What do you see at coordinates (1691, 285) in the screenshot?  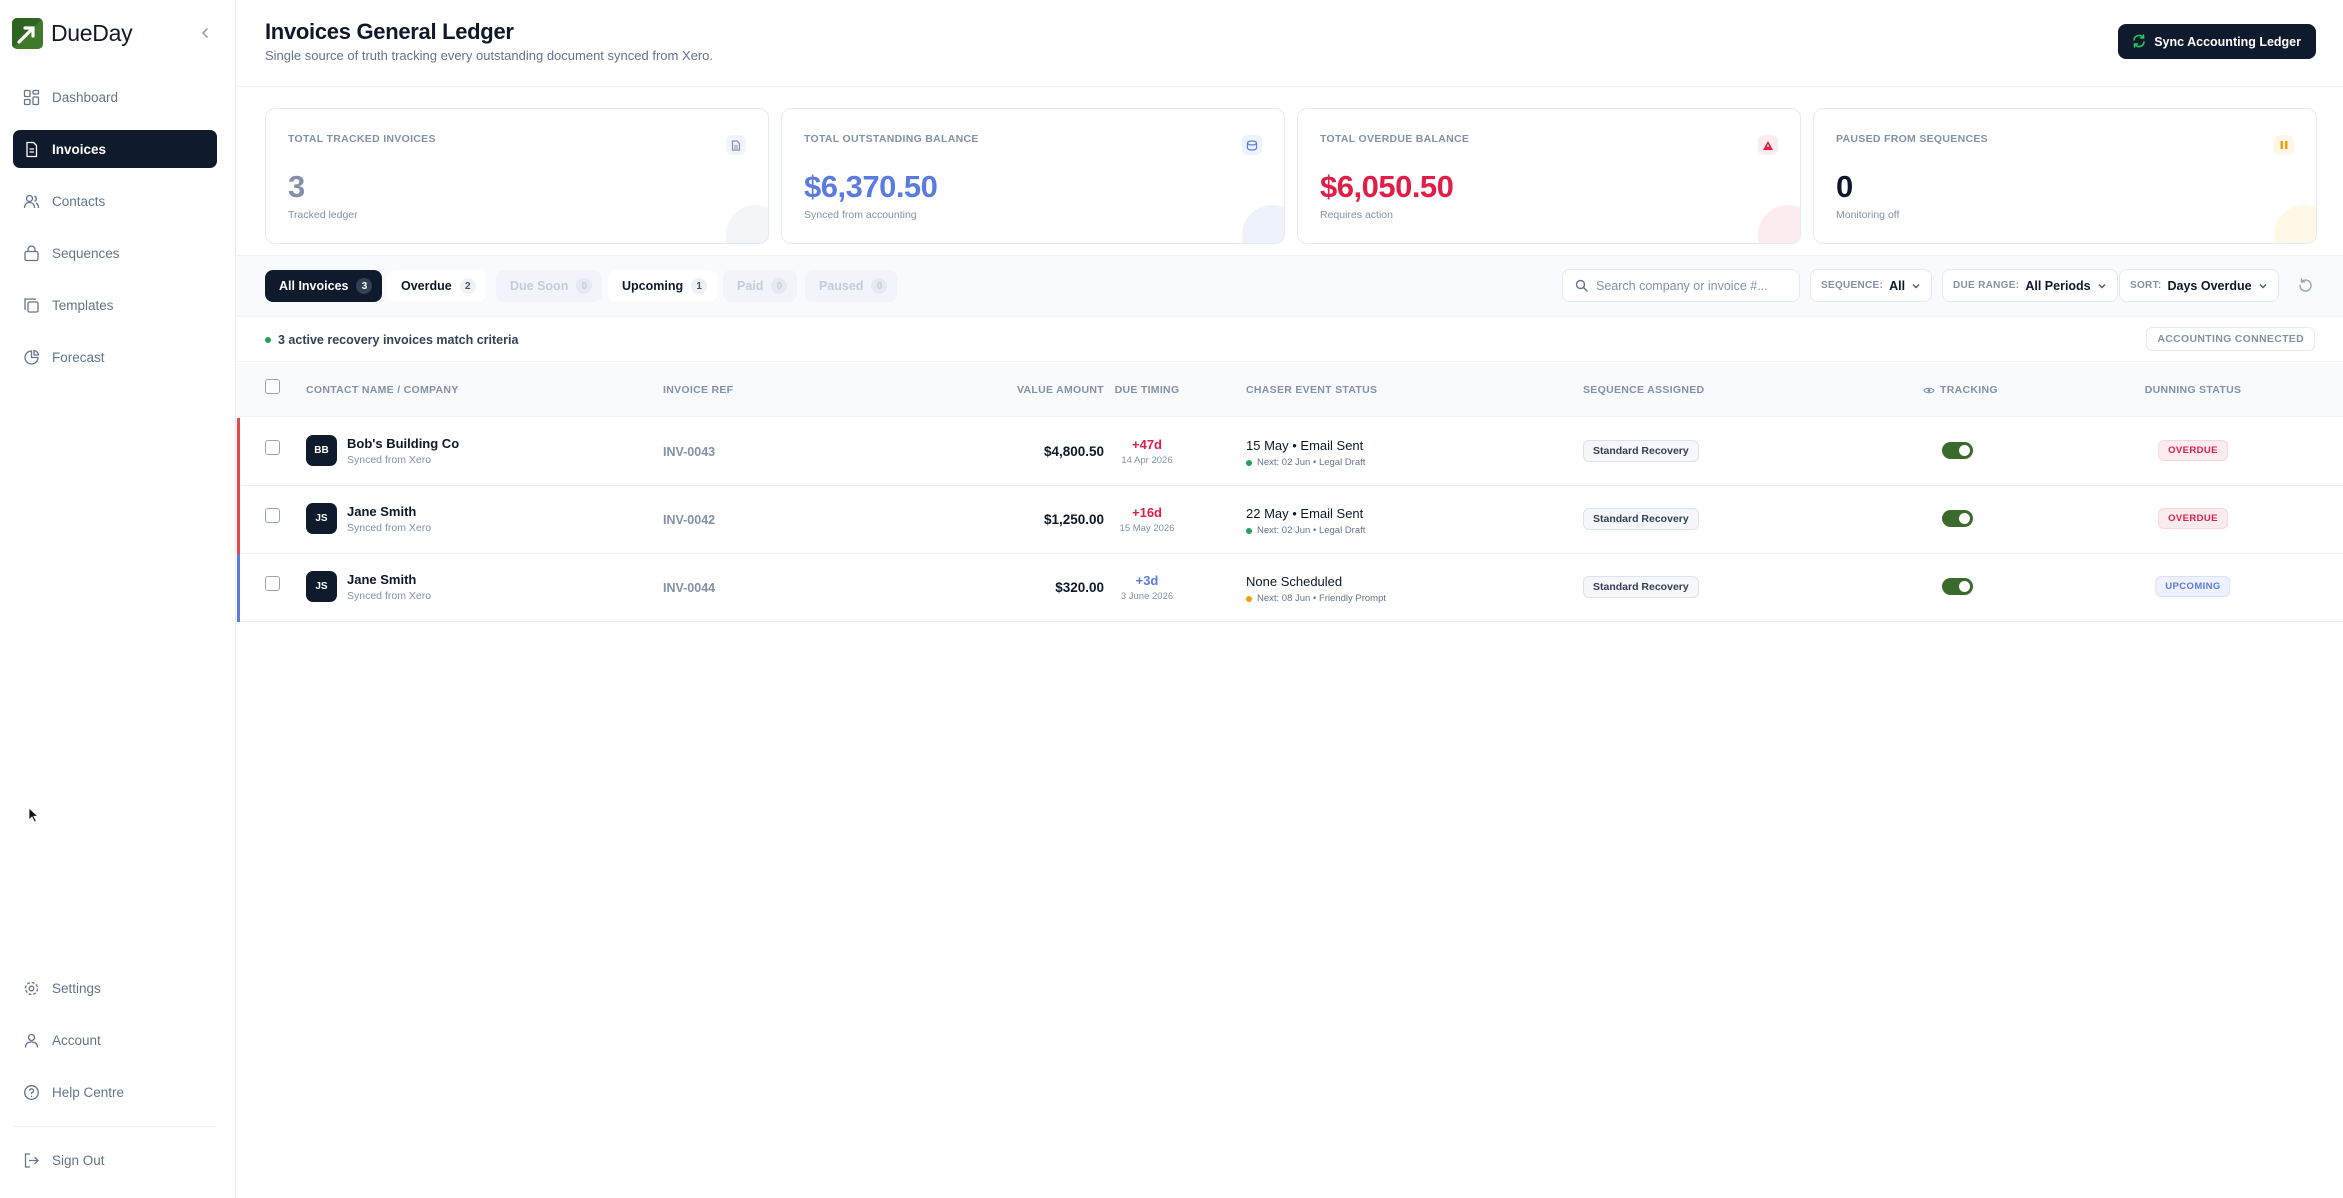 I see `search-input` at bounding box center [1691, 285].